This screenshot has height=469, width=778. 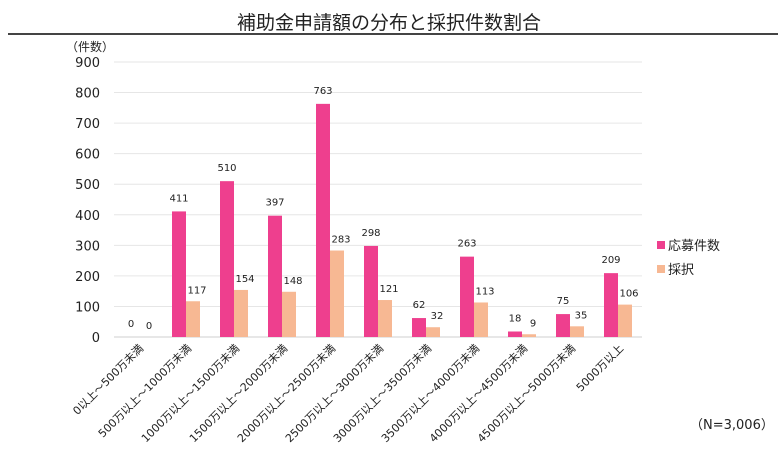 I want to click on data-label: 35, so click(x=581, y=315).